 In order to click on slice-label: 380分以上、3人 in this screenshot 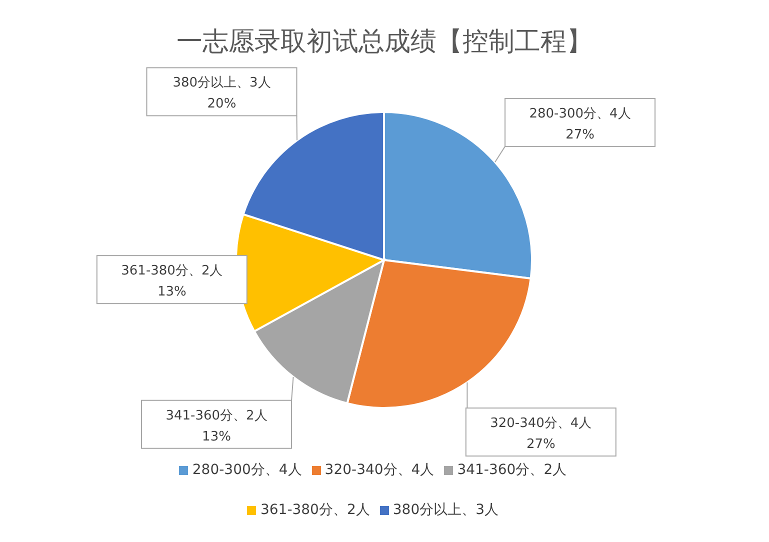, I will do `click(221, 83)`.